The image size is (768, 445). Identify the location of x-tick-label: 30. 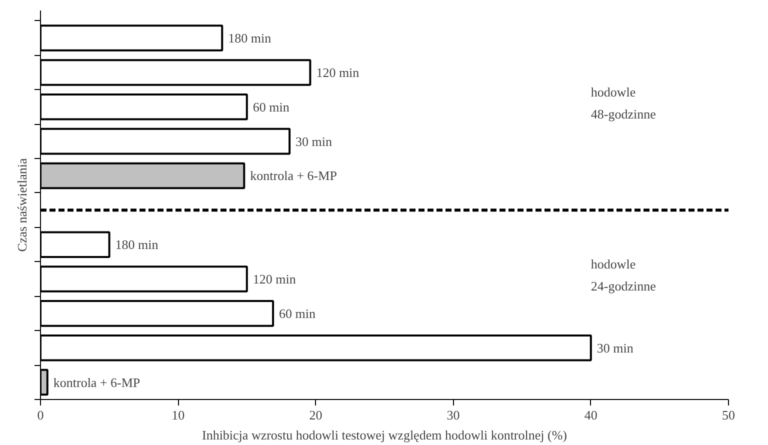
(453, 415).